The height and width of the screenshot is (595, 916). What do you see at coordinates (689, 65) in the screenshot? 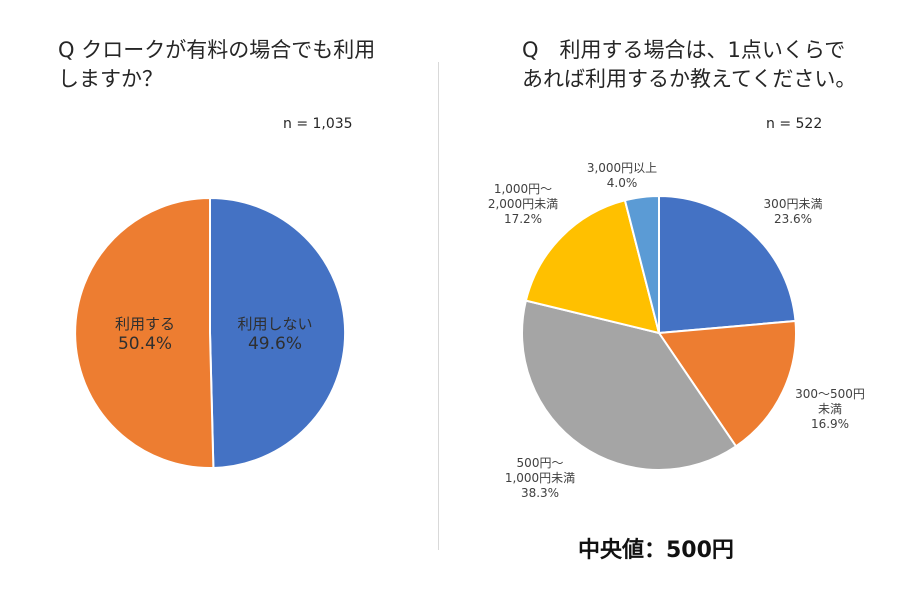
I see `right-question-title: Q 利用する場合は、1点いくらで あれば利用するか教えてください。` at bounding box center [689, 65].